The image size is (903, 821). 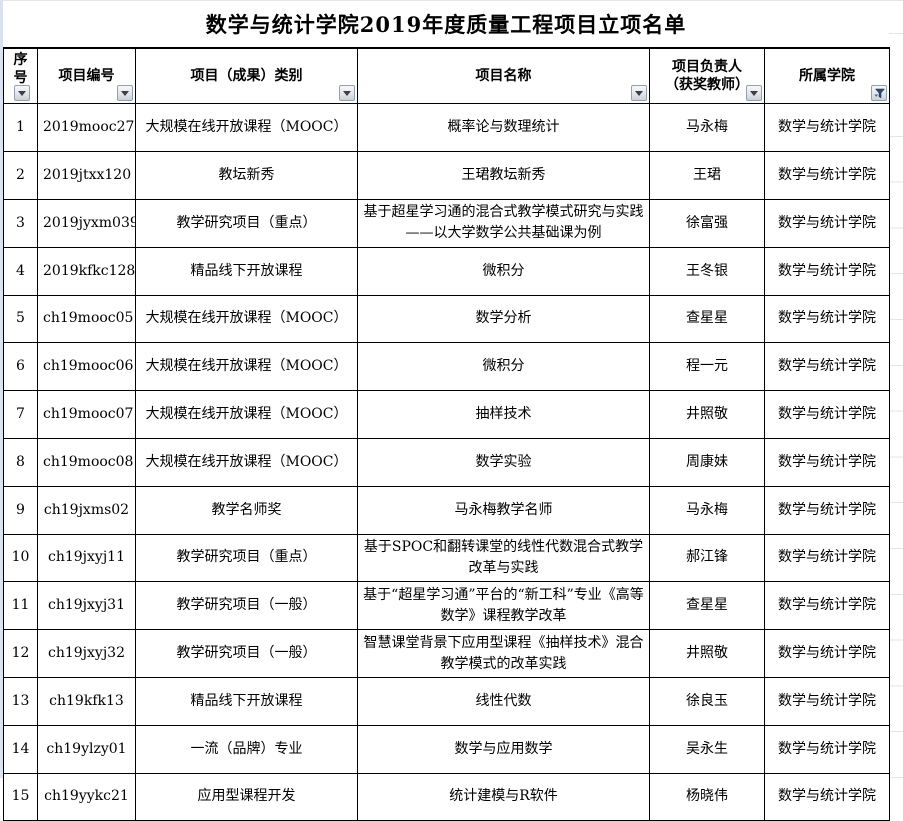 I want to click on row-index-cell: 12, so click(x=20, y=653).